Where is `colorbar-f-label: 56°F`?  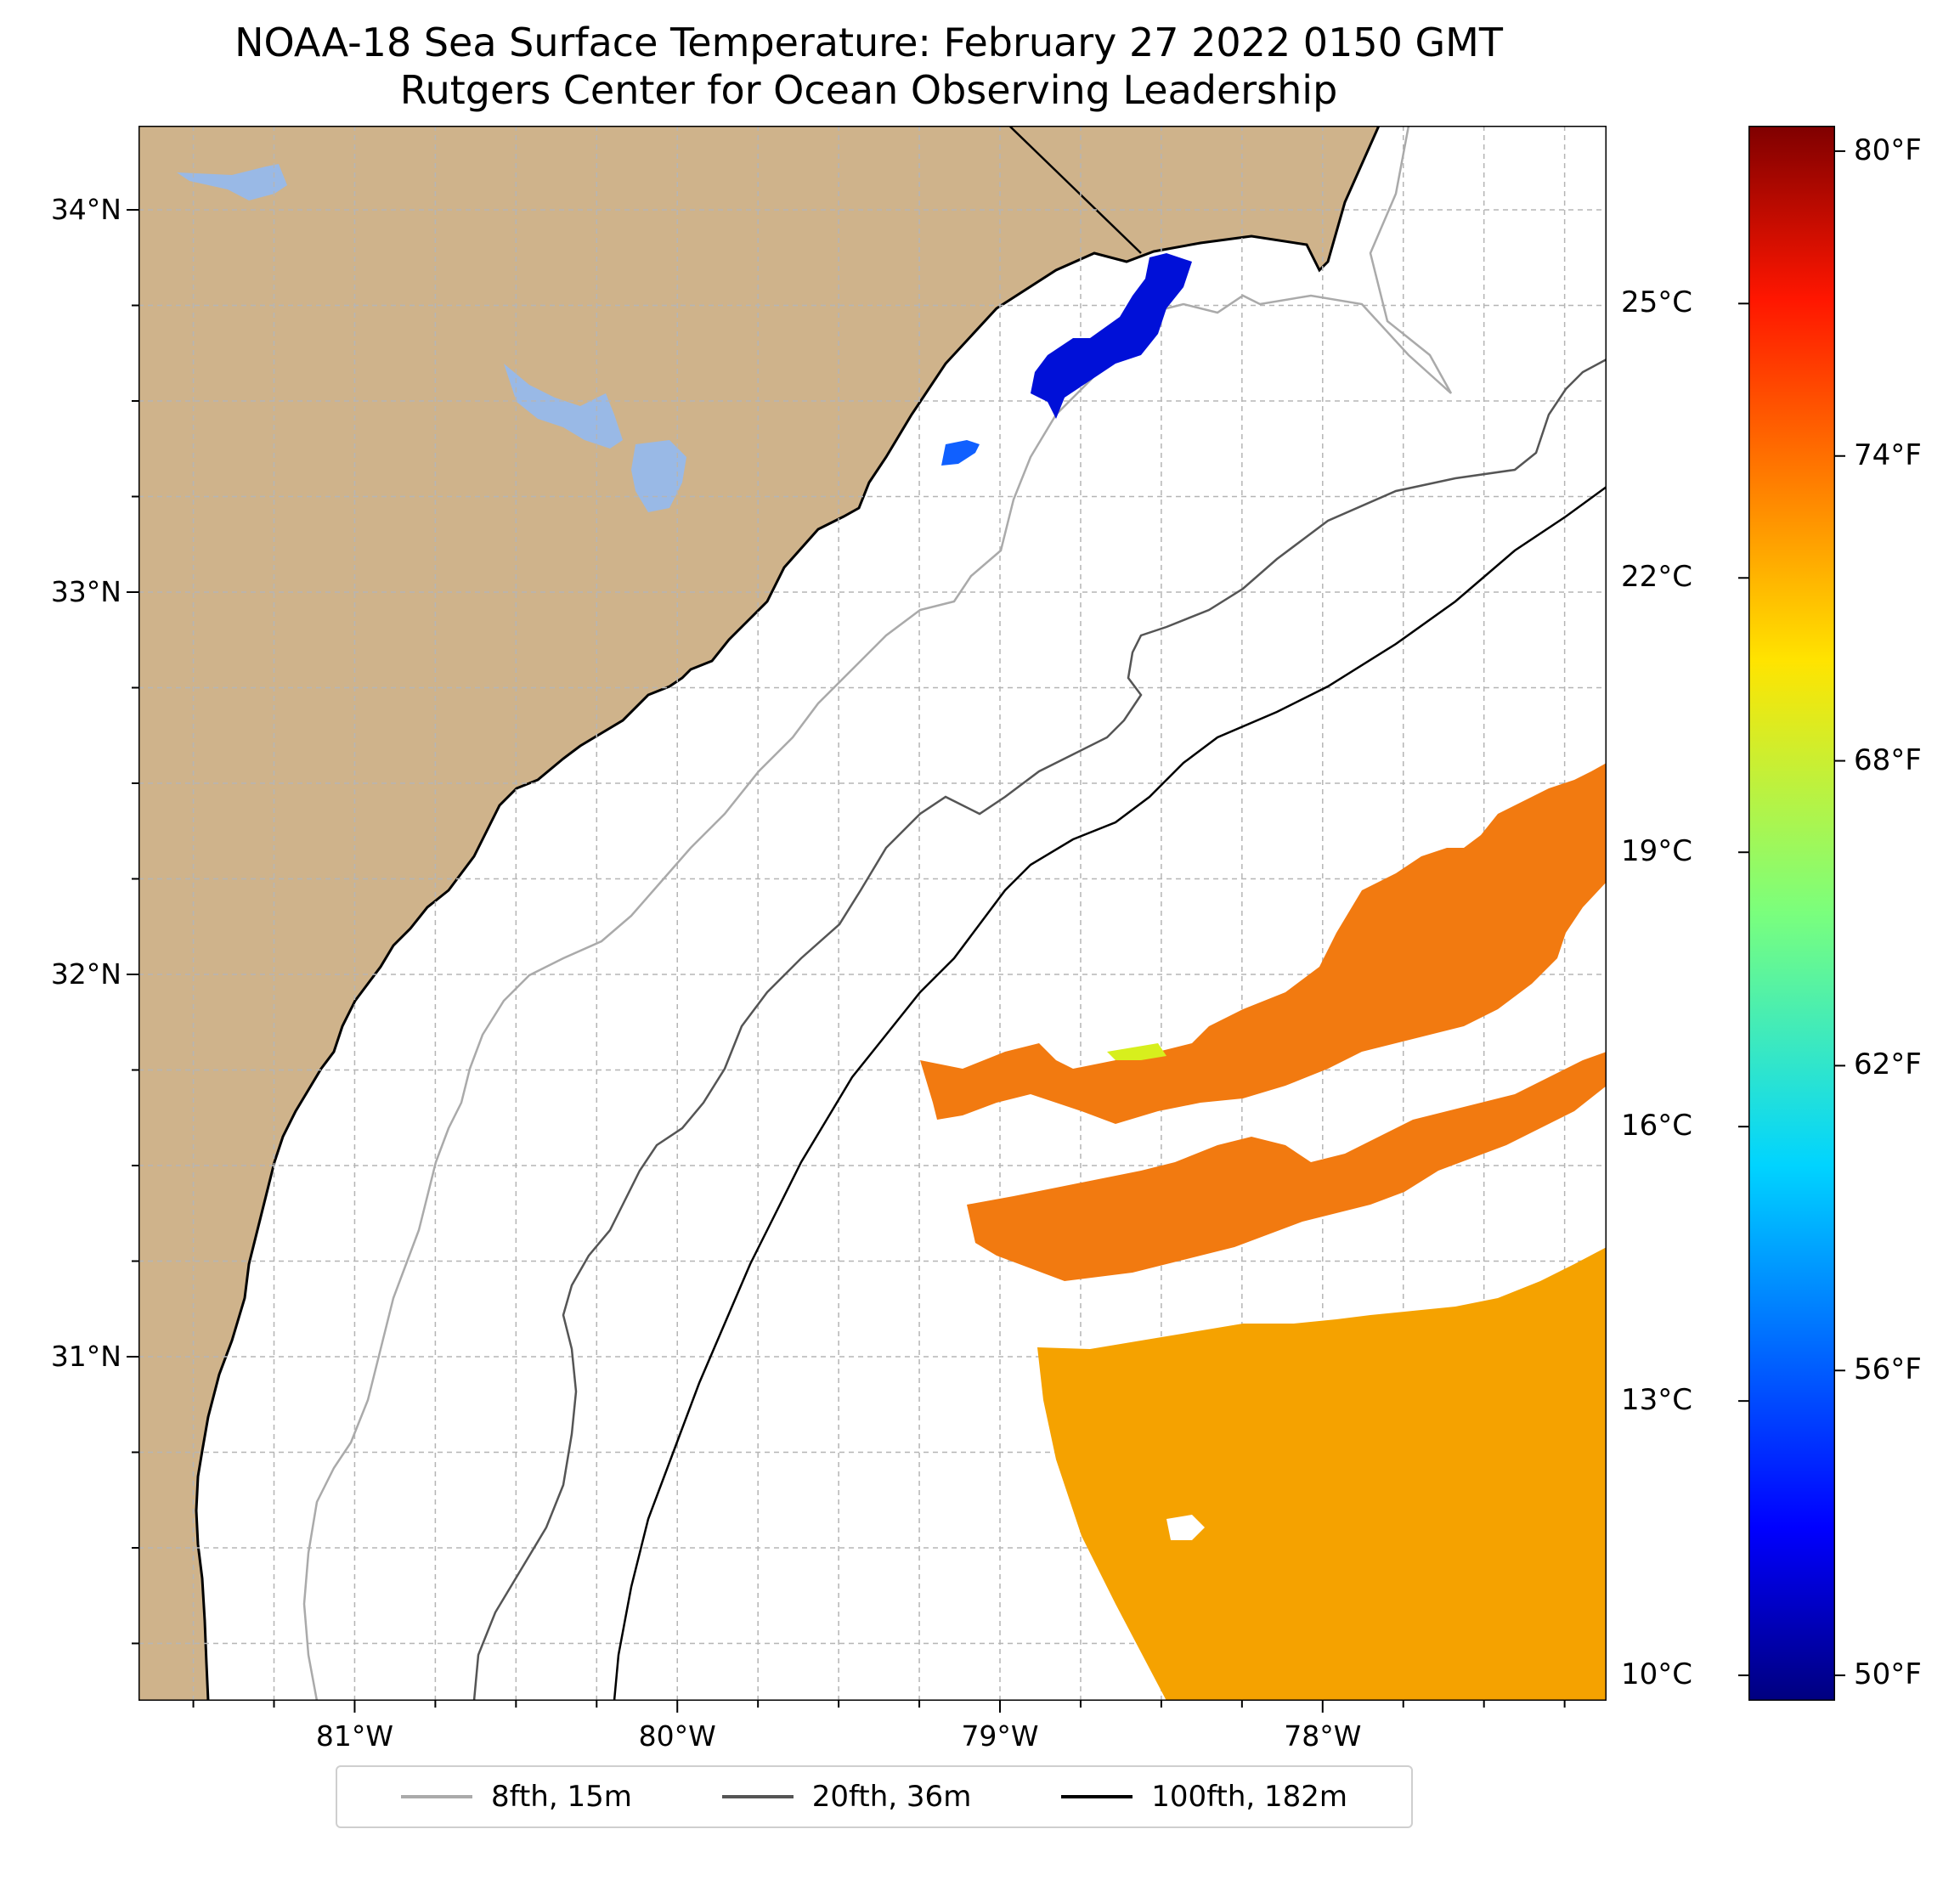 colorbar-f-label: 56°F is located at coordinates (1888, 1370).